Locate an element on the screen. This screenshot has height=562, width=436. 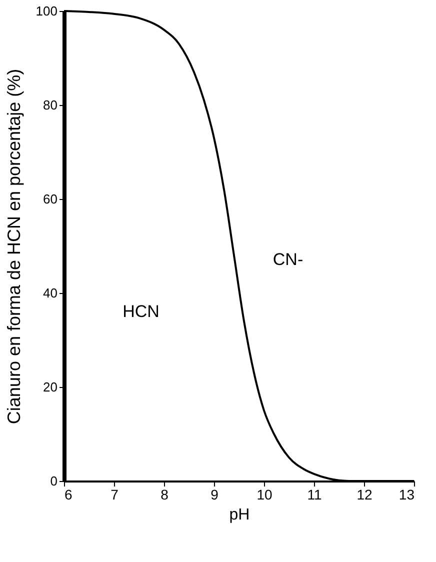
x-axis-title: pH is located at coordinates (239, 515).